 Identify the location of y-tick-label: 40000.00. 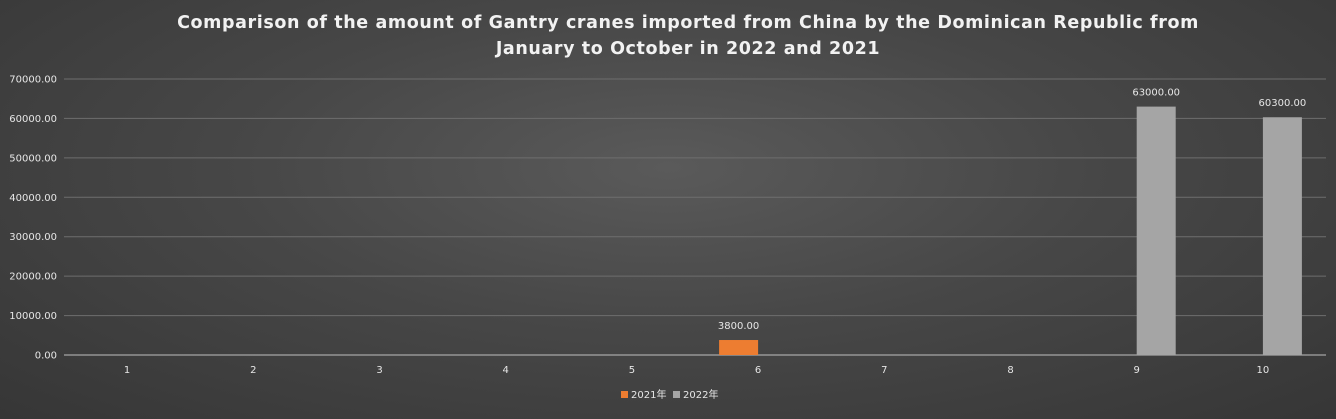
(33, 198).